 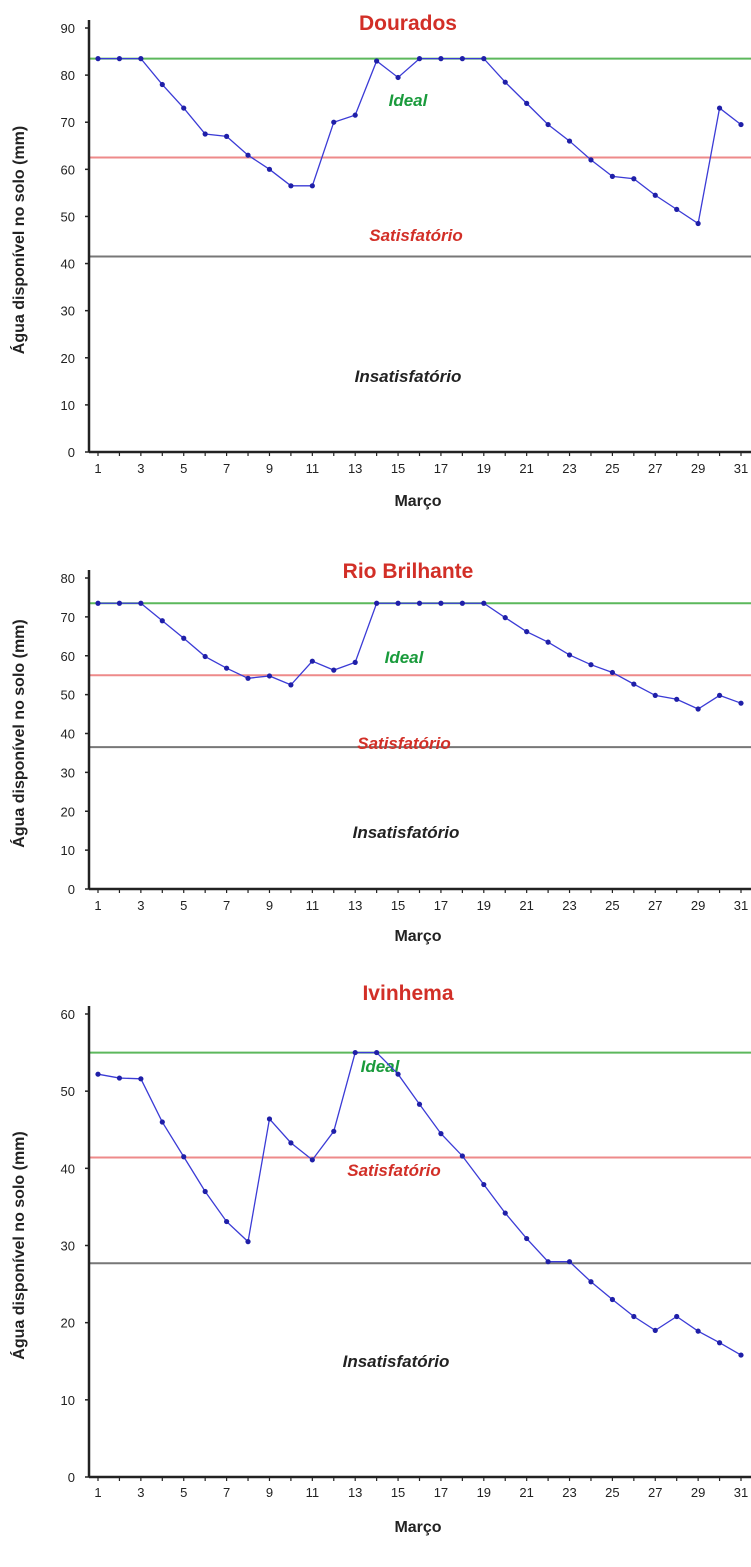 What do you see at coordinates (68, 28) in the screenshot?
I see `y-tick-label: 90` at bounding box center [68, 28].